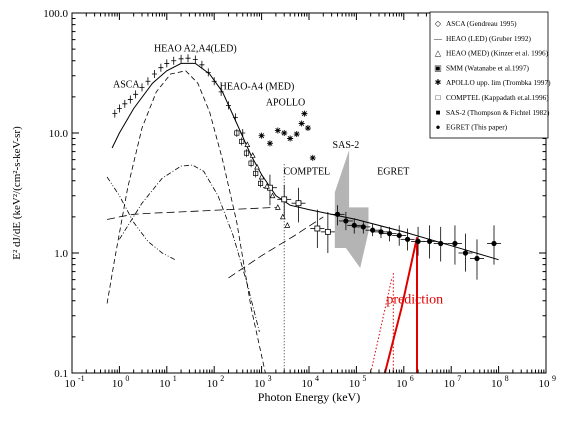 This screenshot has height=426, width=581. Describe the element at coordinates (127, 378) in the screenshot. I see `x-tick-exponent: 0` at that location.